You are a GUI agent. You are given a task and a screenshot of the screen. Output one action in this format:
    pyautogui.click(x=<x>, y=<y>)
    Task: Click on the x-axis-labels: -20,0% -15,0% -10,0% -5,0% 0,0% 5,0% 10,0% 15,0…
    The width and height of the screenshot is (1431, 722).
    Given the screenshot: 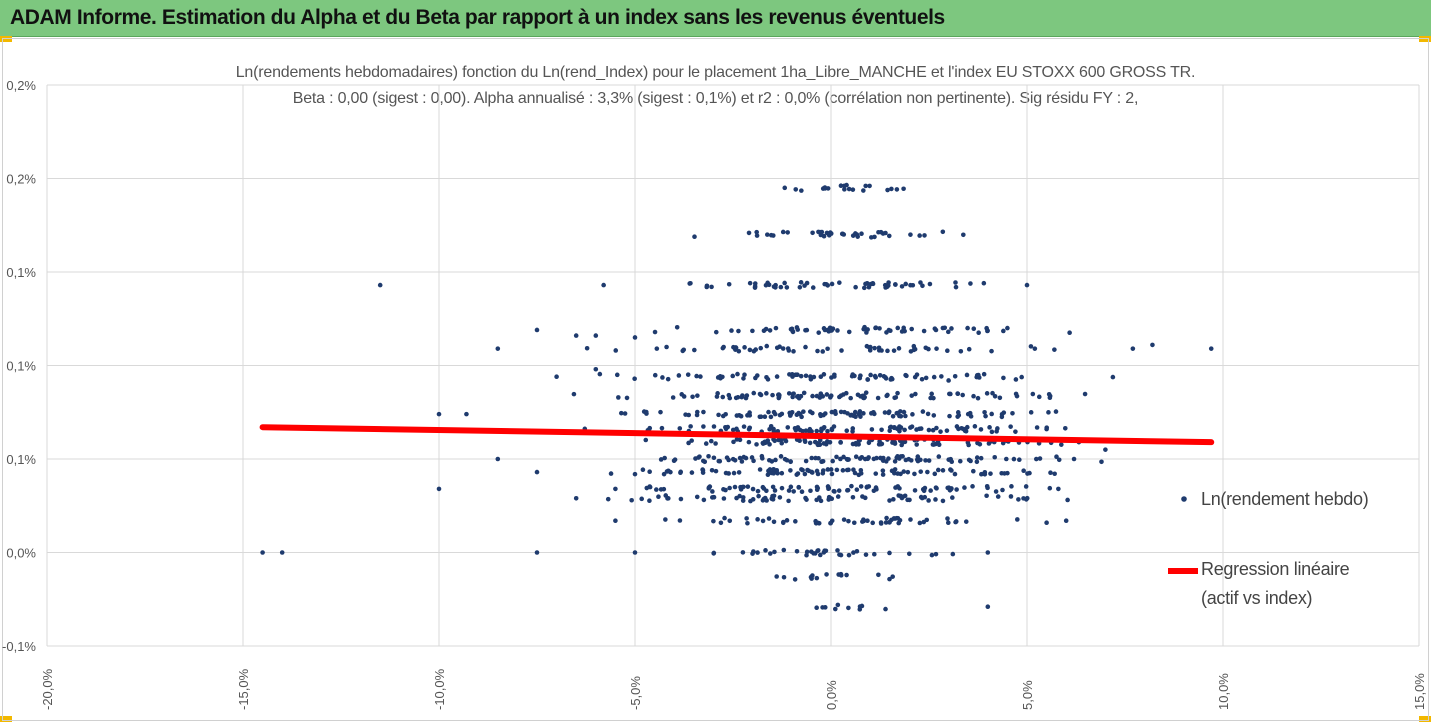 What is the action you would take?
    pyautogui.click(x=733, y=689)
    